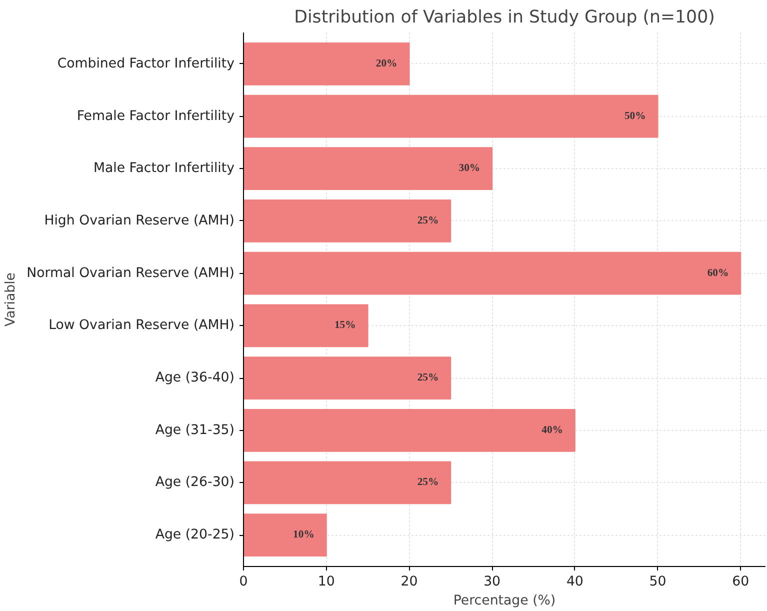 The height and width of the screenshot is (611, 767). I want to click on y-tick-label: Age (36-40), so click(195, 378).